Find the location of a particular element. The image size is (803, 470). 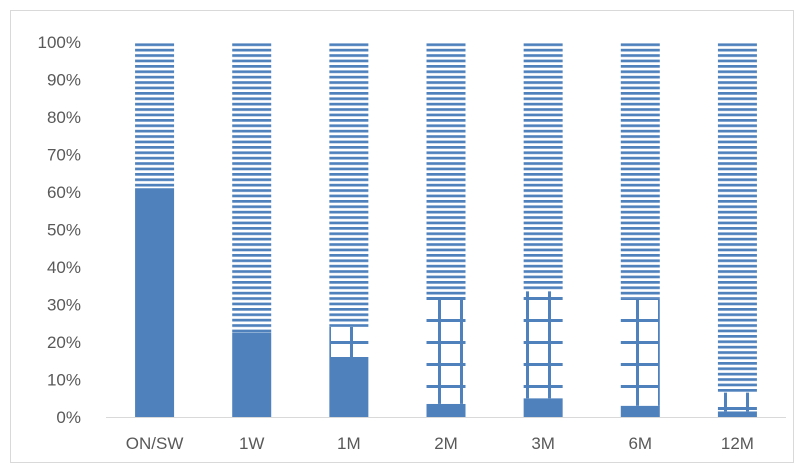

x-category-label: 1W is located at coordinates (252, 443).